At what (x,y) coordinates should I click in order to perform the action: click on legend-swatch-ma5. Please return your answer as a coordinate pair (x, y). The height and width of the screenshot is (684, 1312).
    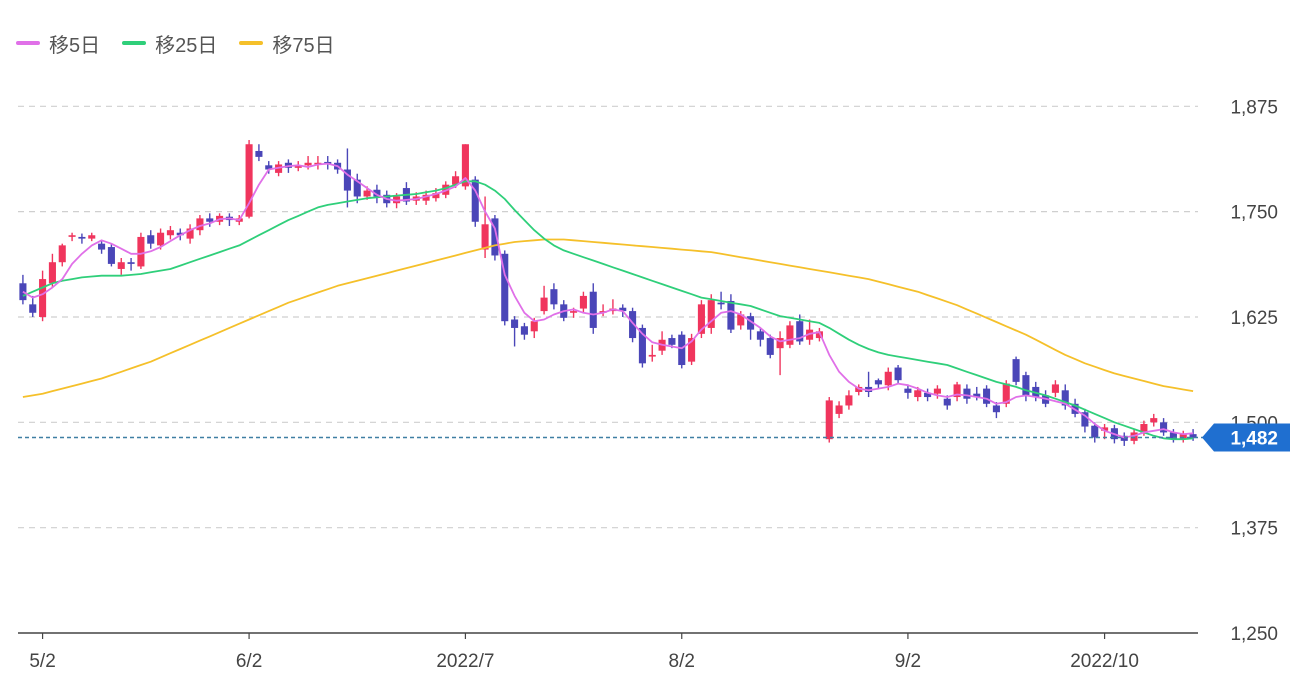
    Looking at the image, I should click on (28, 43).